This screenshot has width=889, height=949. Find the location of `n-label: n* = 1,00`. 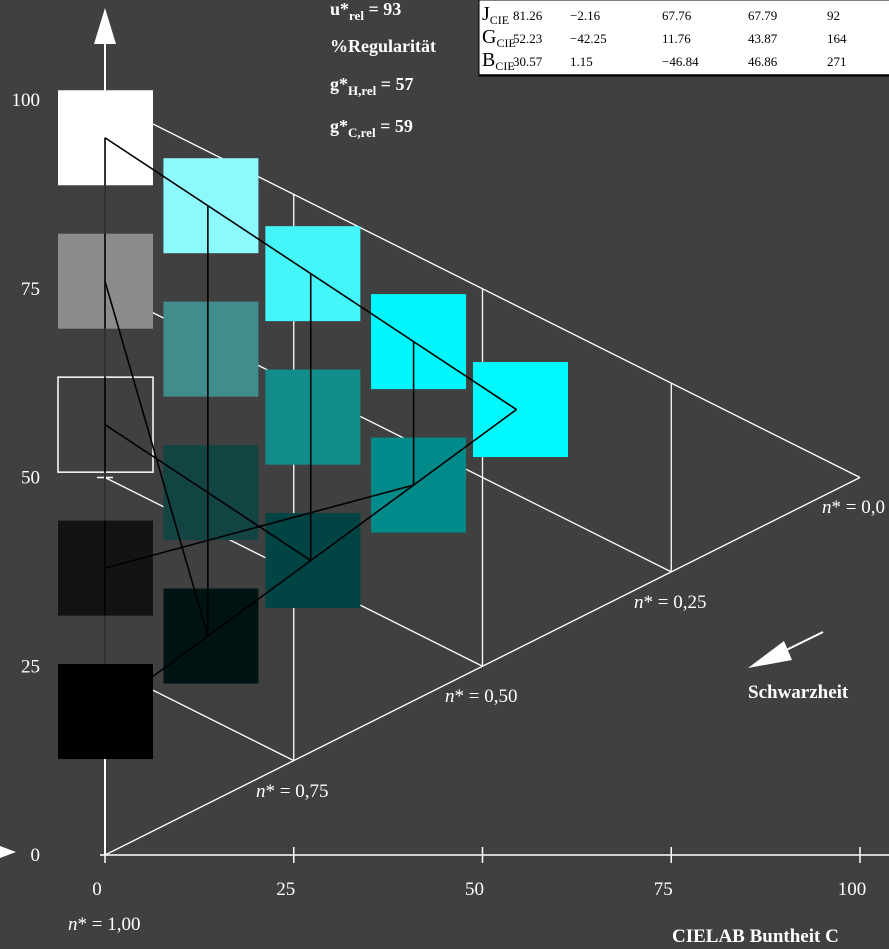

n-label: n* = 1,00 is located at coordinates (104, 924).